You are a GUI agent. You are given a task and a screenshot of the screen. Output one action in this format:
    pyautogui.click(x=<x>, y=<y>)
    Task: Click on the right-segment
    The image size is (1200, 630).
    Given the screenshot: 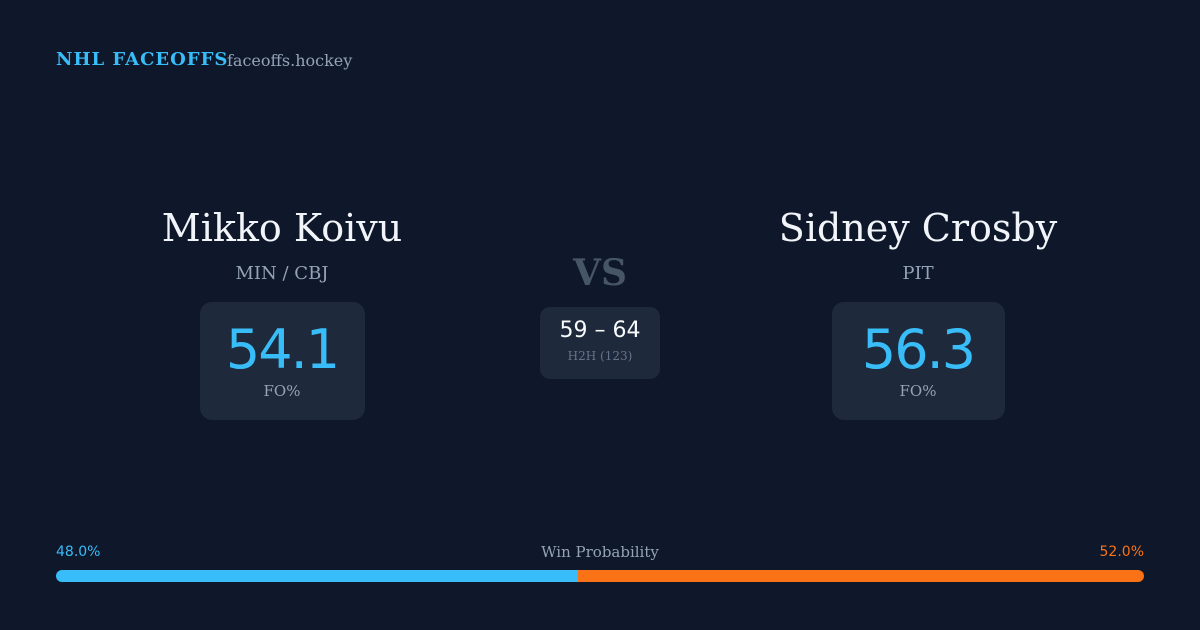 What is the action you would take?
    pyautogui.click(x=861, y=576)
    